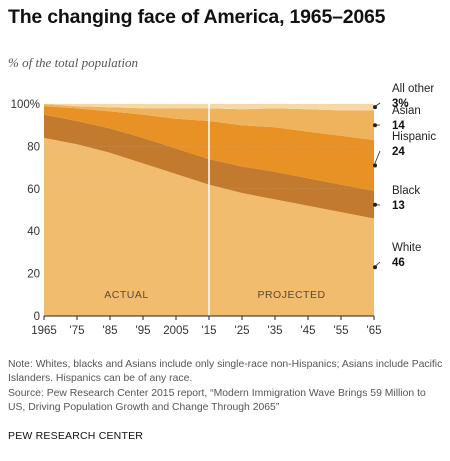 Image resolution: width=450 pixels, height=461 pixels. I want to click on end-value-black: 13, so click(398, 206).